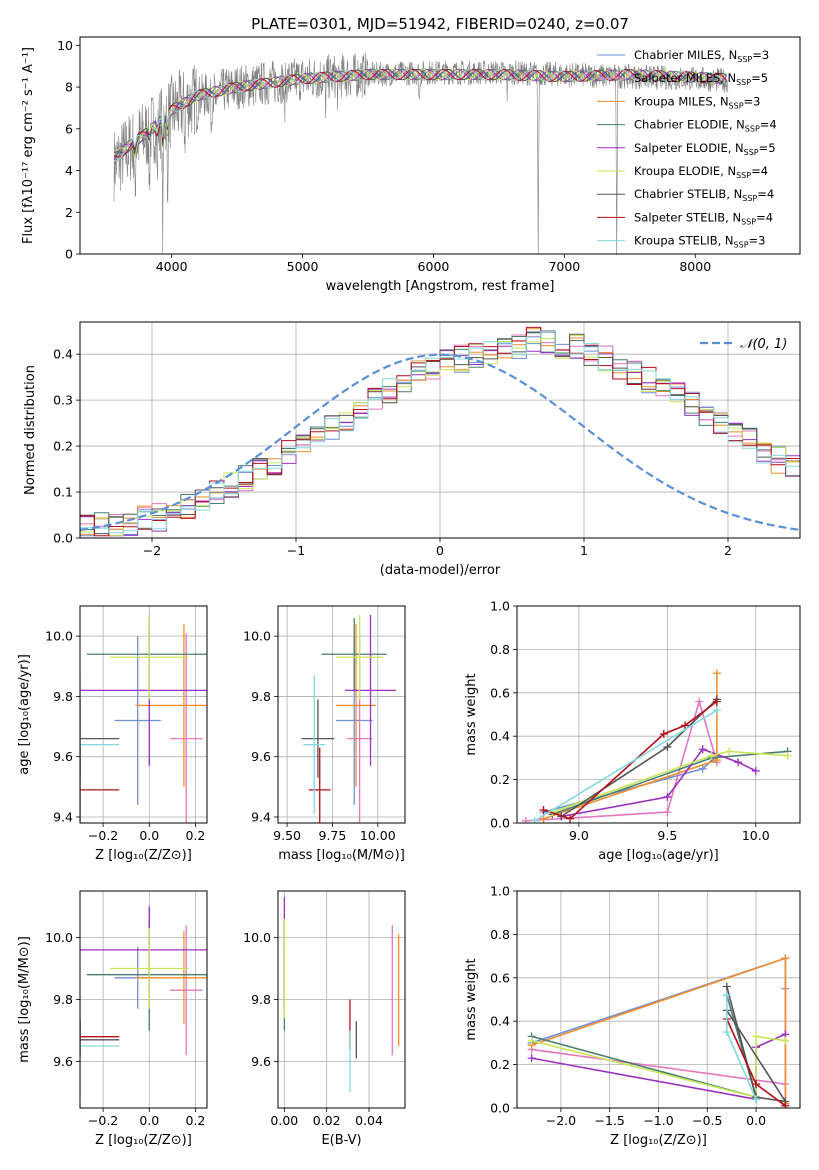 Image resolution: width=819 pixels, height=1170 pixels. Describe the element at coordinates (500, 1064) in the screenshot. I see `y-tick-label: 0.2` at that location.